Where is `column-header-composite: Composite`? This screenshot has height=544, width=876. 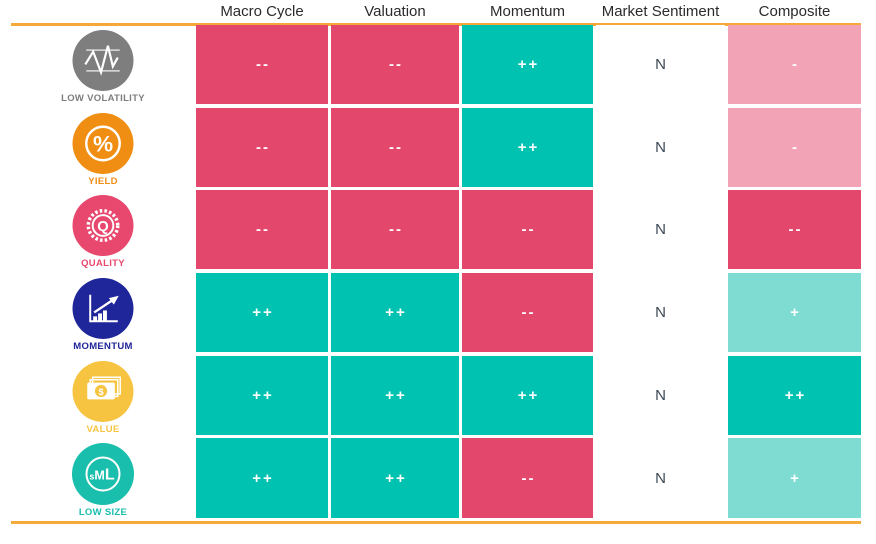 column-header-composite: Composite is located at coordinates (794, 11).